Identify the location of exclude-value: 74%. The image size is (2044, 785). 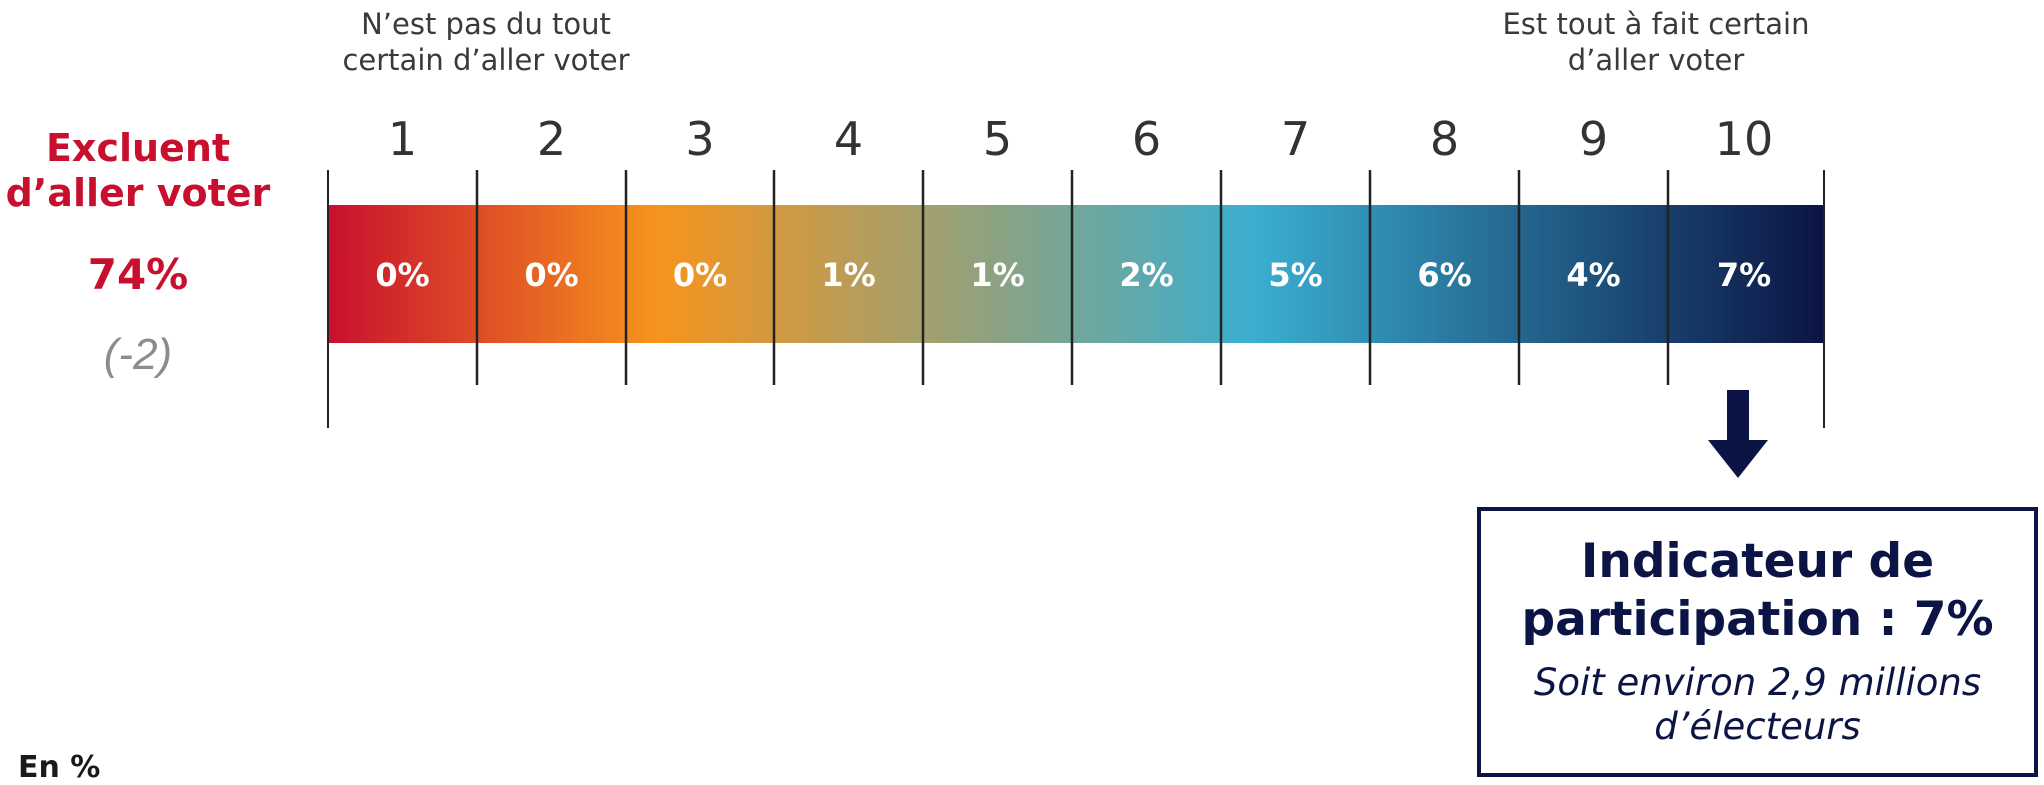
(138, 274).